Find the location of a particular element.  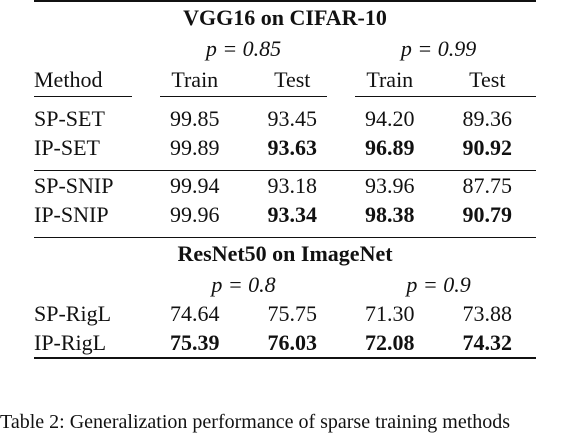

p-row-resnet: p = 0.8 p = 0.9 is located at coordinates (285, 284).